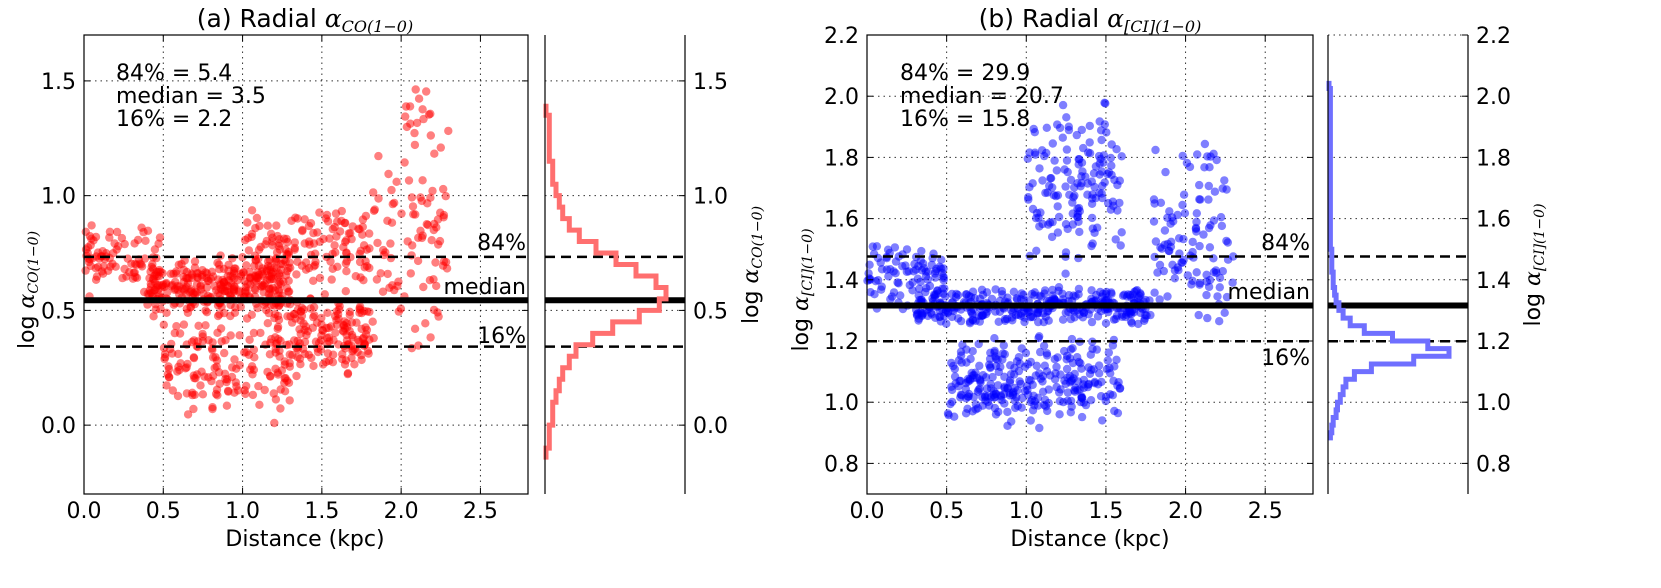  Describe the element at coordinates (965, 119) in the screenshot. I see `panel-b-stat-16: 16% = 15.8` at that location.